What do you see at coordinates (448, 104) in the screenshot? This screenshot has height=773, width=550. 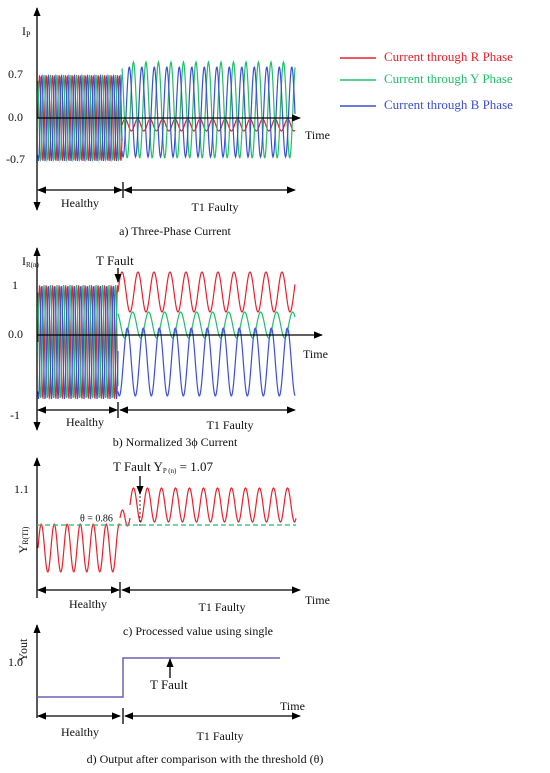 I see `legend-label: Current through B Phase` at bounding box center [448, 104].